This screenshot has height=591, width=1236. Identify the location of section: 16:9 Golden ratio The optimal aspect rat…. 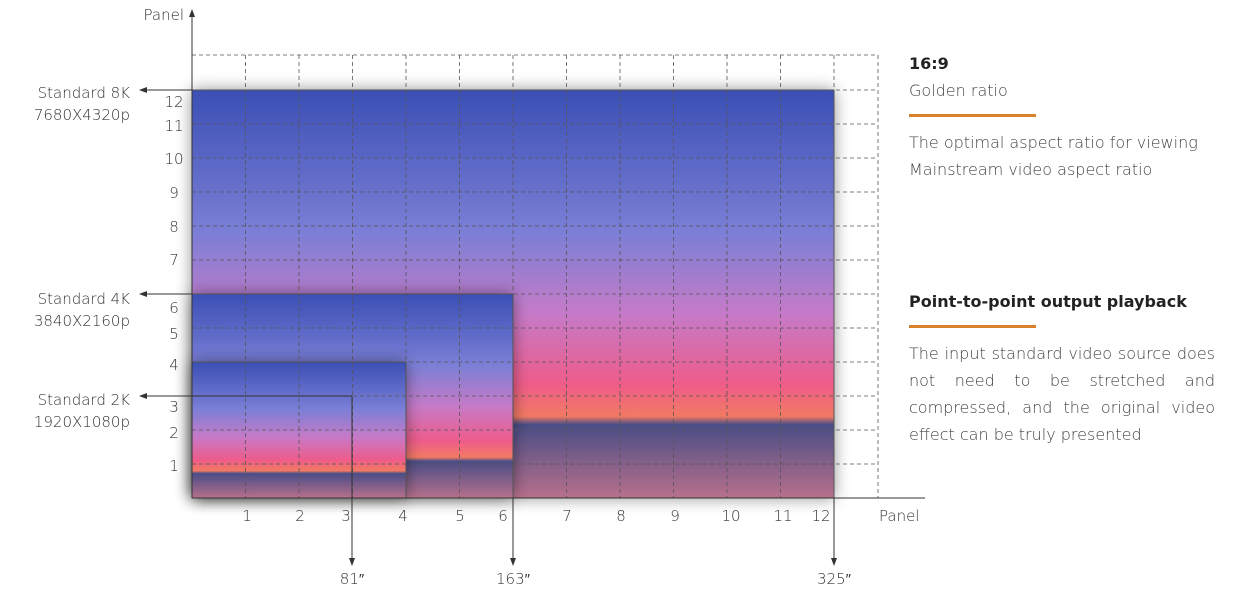
(1070, 116).